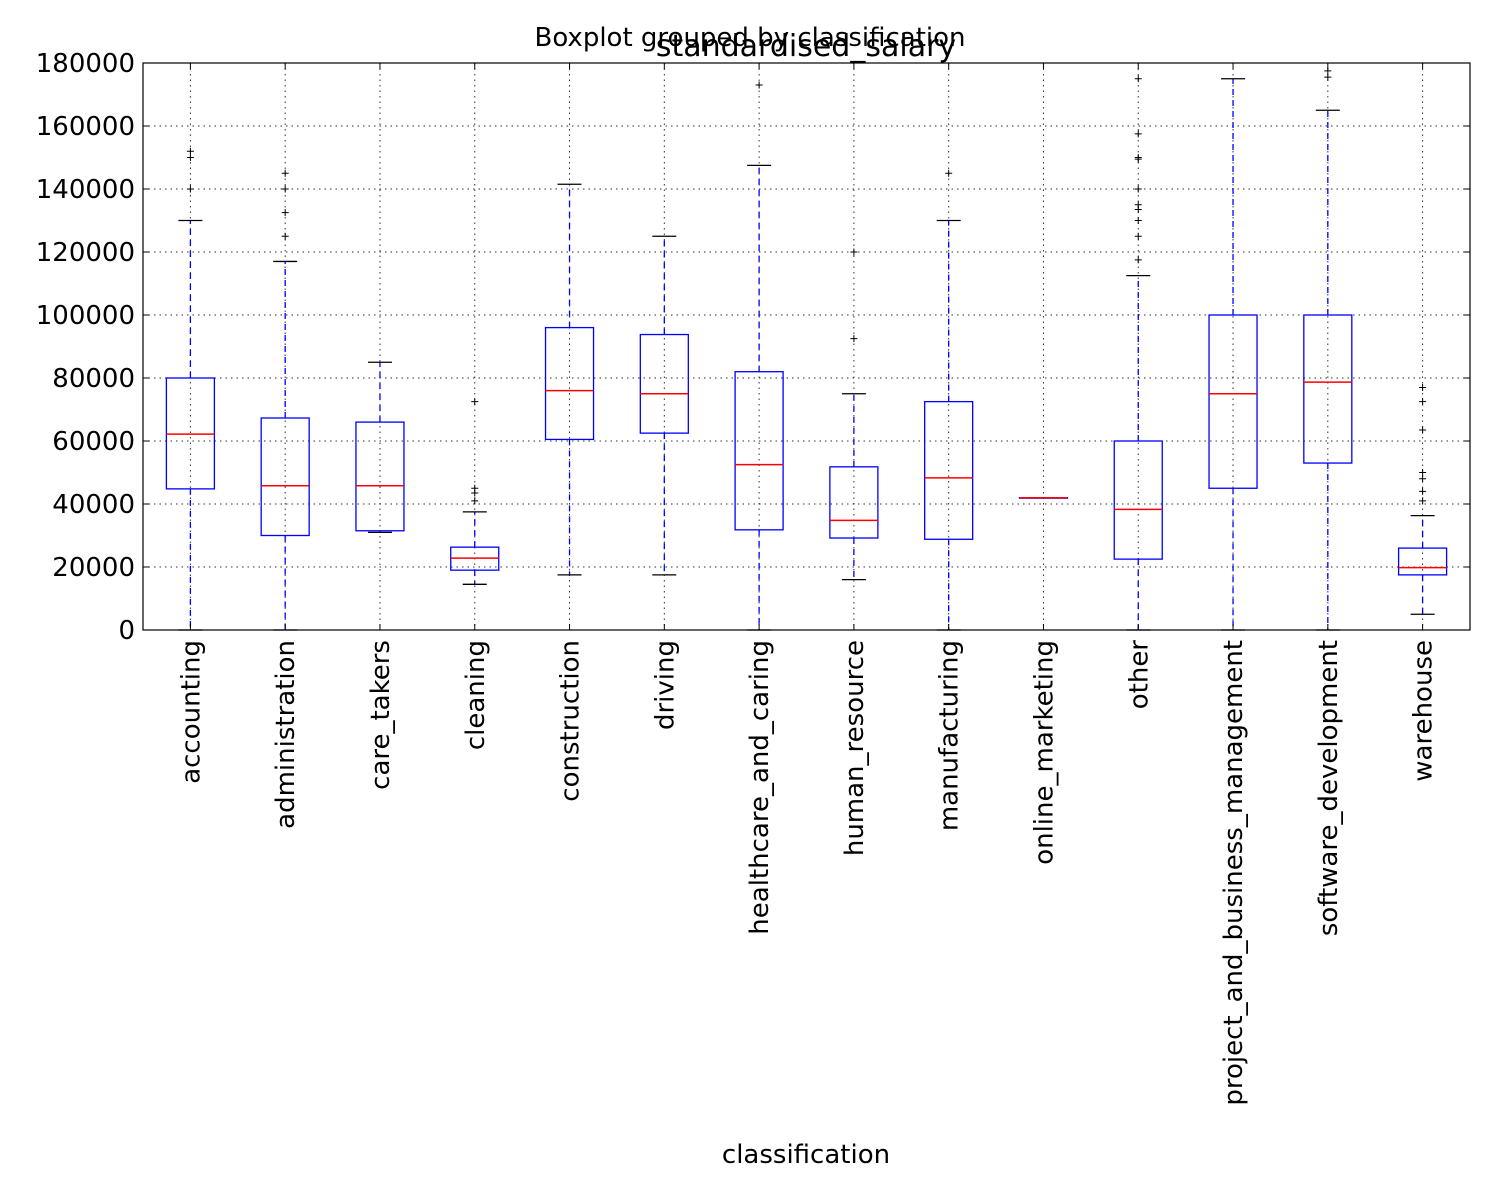 The width and height of the screenshot is (1500, 1200). I want to click on x-tick-label-software_development: software_development, so click(1329, 788).